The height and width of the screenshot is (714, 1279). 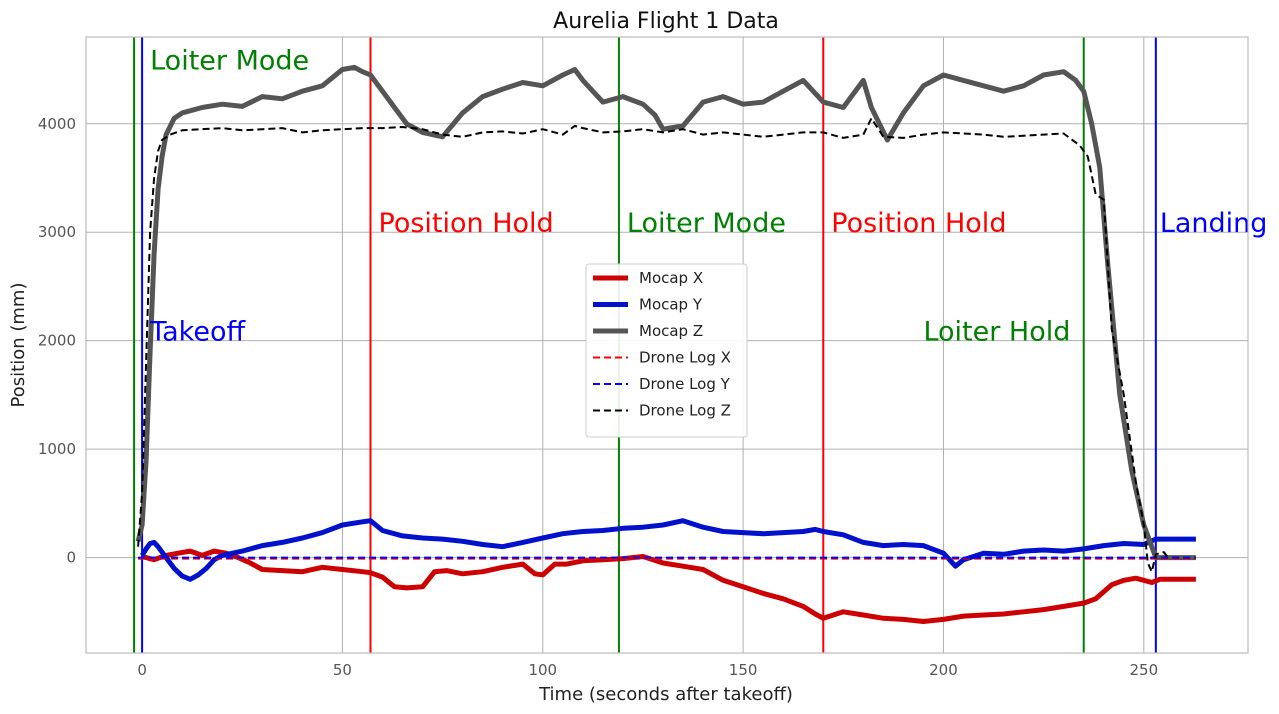 I want to click on legend-box, so click(x=666, y=350).